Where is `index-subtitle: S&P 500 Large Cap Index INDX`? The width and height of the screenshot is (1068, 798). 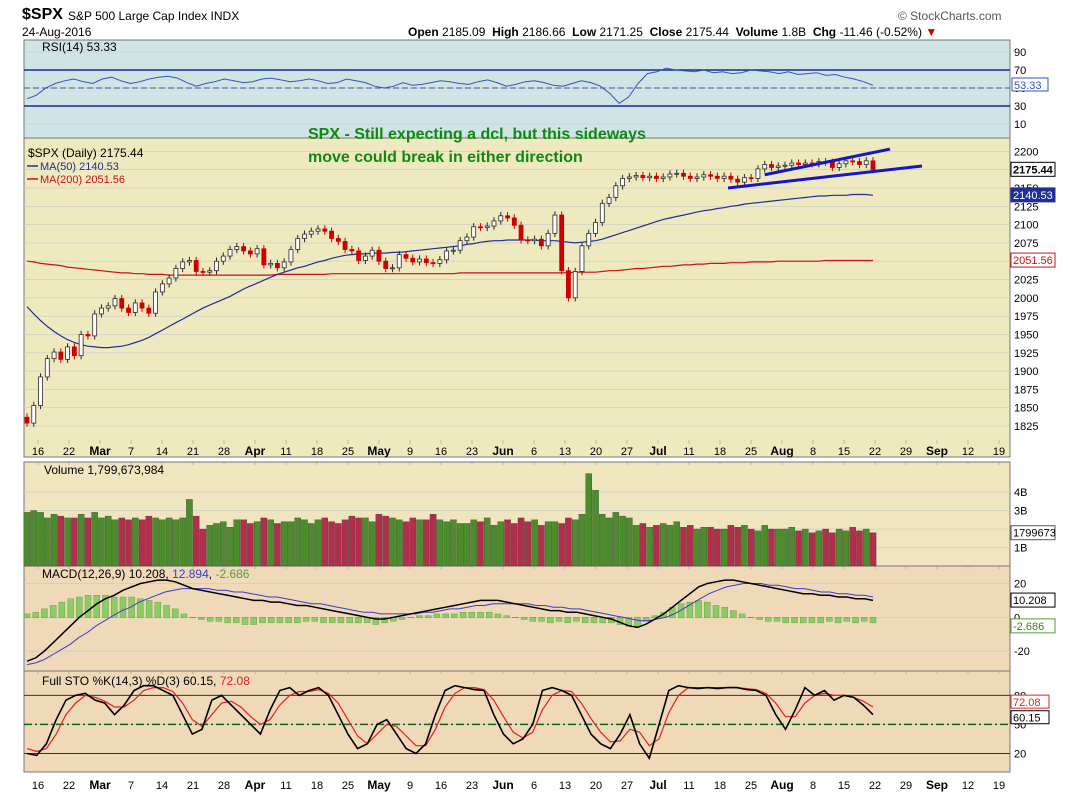 index-subtitle: S&P 500 Large Cap Index INDX is located at coordinates (154, 16).